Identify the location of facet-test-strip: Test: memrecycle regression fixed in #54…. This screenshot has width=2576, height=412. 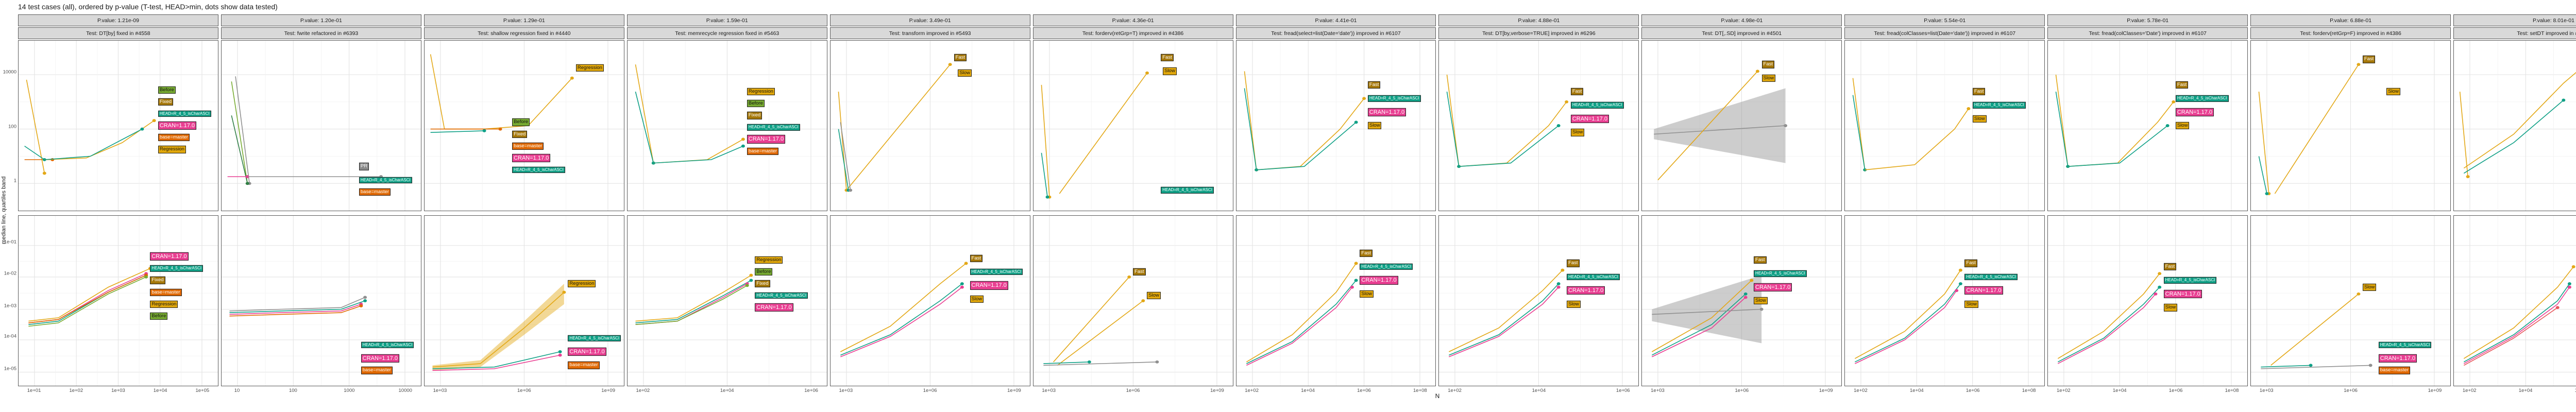
(726, 33).